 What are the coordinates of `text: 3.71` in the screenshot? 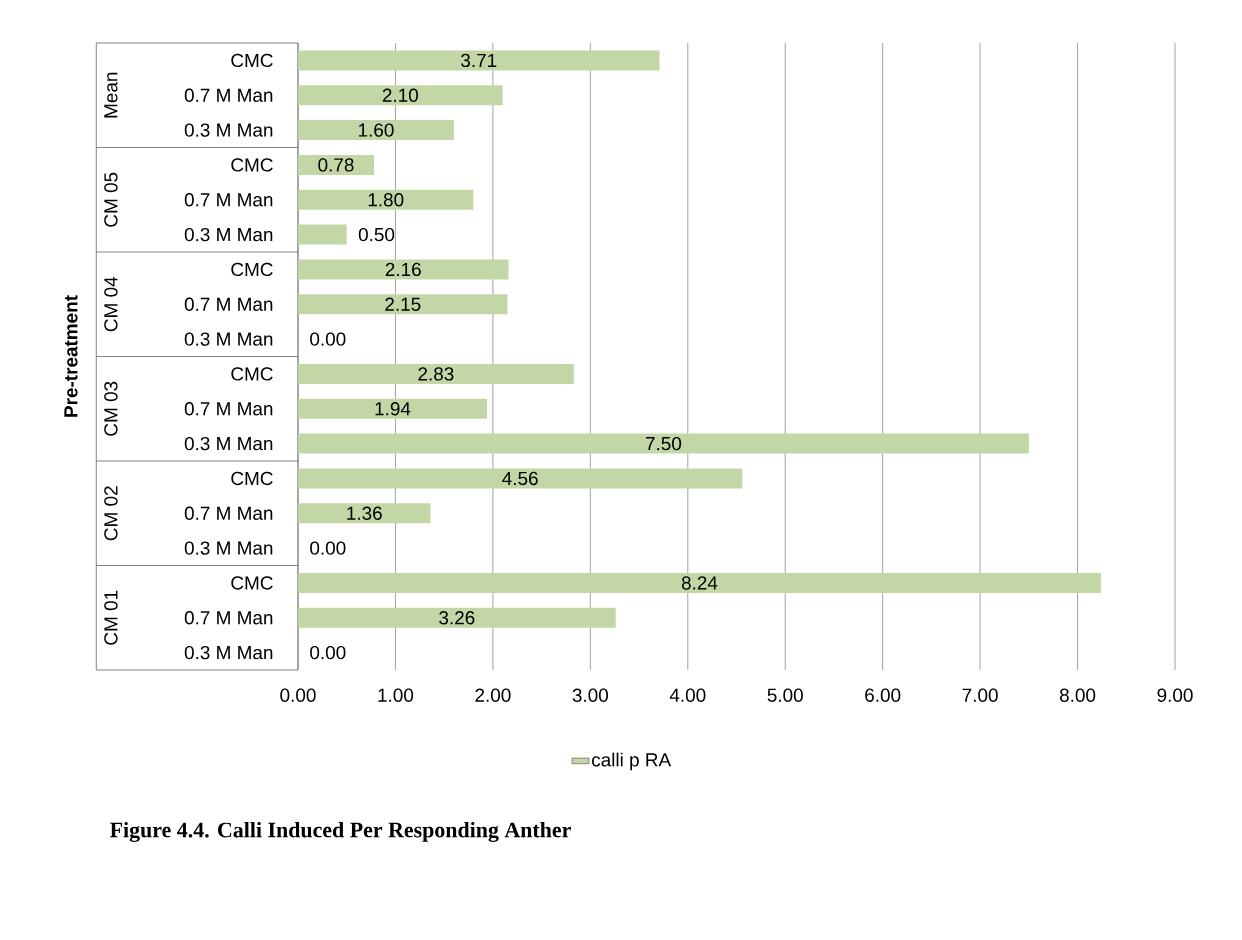 It's located at (479, 60).